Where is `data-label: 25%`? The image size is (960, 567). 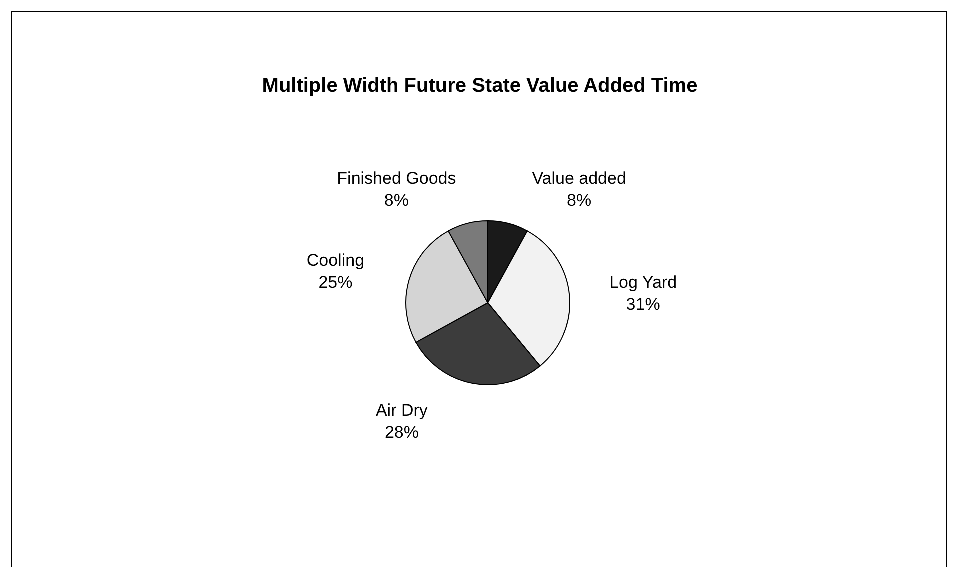 data-label: 25% is located at coordinates (335, 282).